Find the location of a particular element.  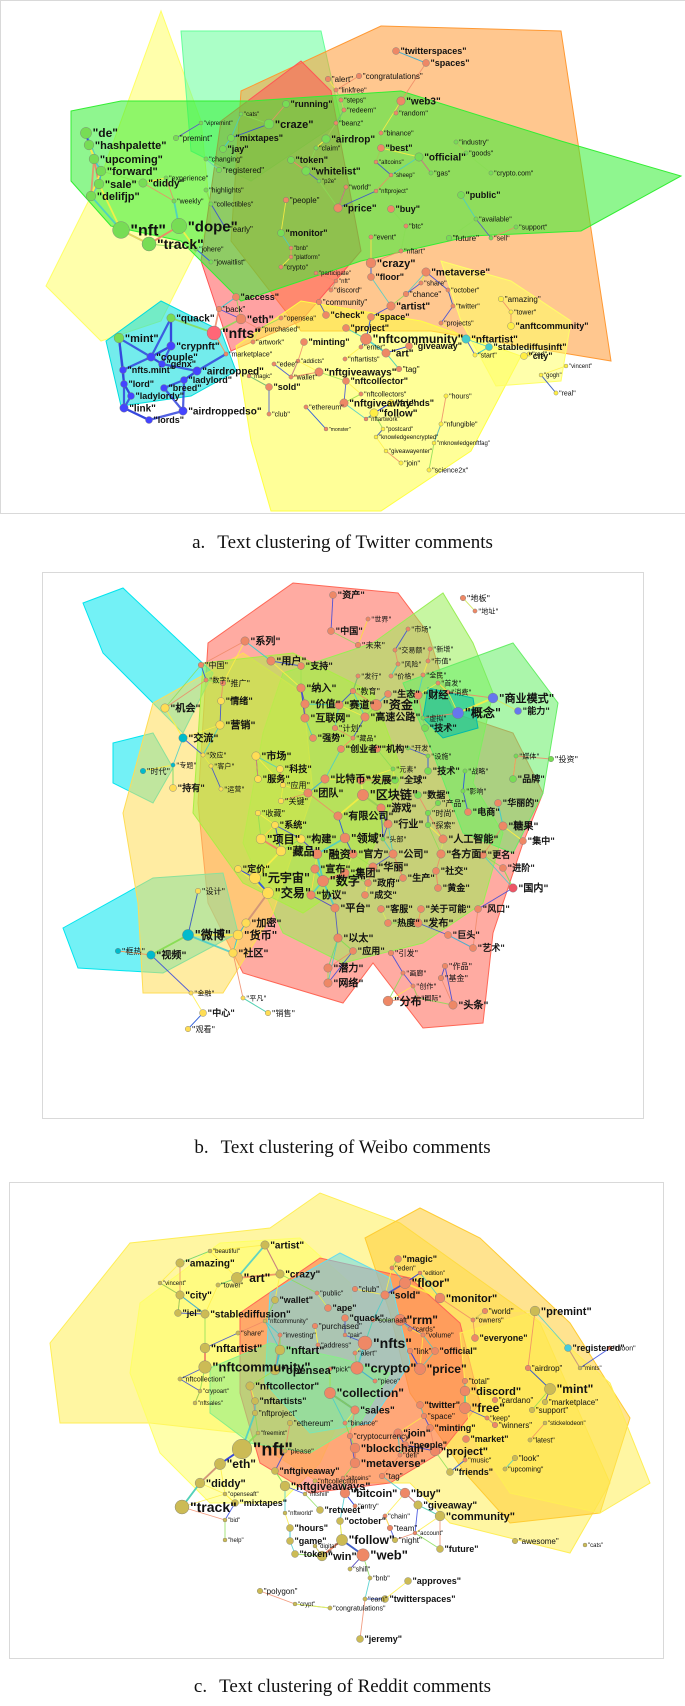

word-label: "消费" is located at coordinates (461, 691).